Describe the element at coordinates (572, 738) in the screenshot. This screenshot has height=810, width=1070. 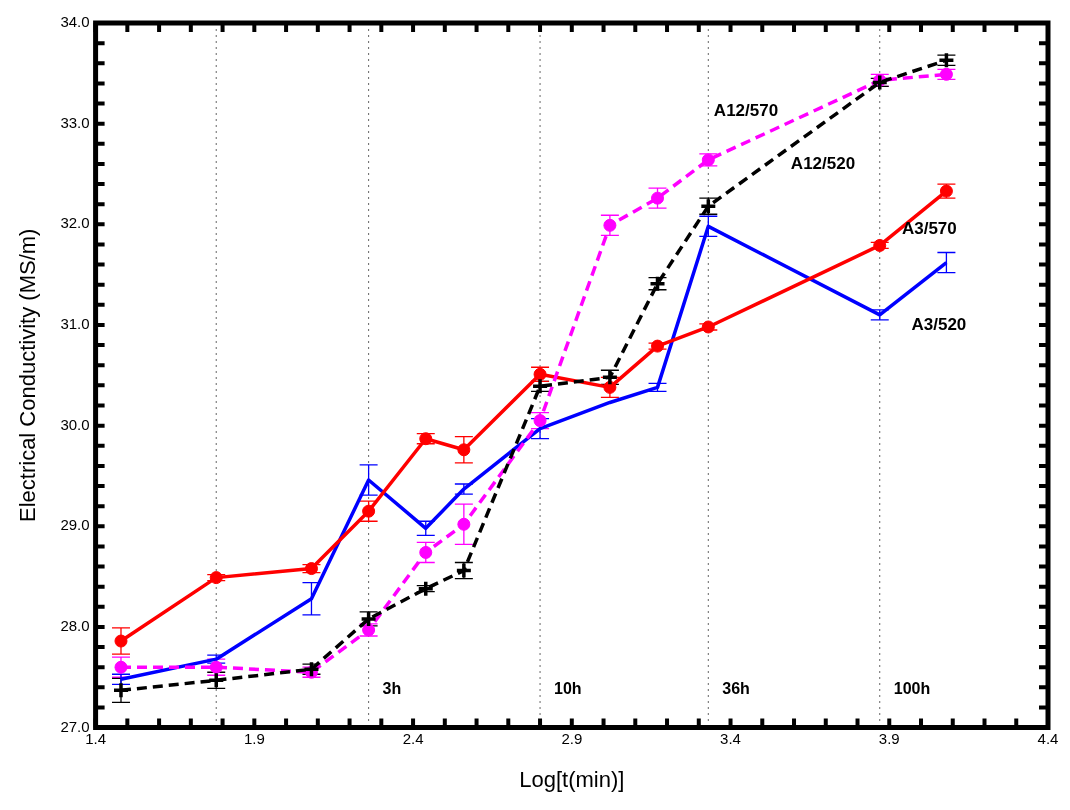
I see `x-tick-label: 2.9` at that location.